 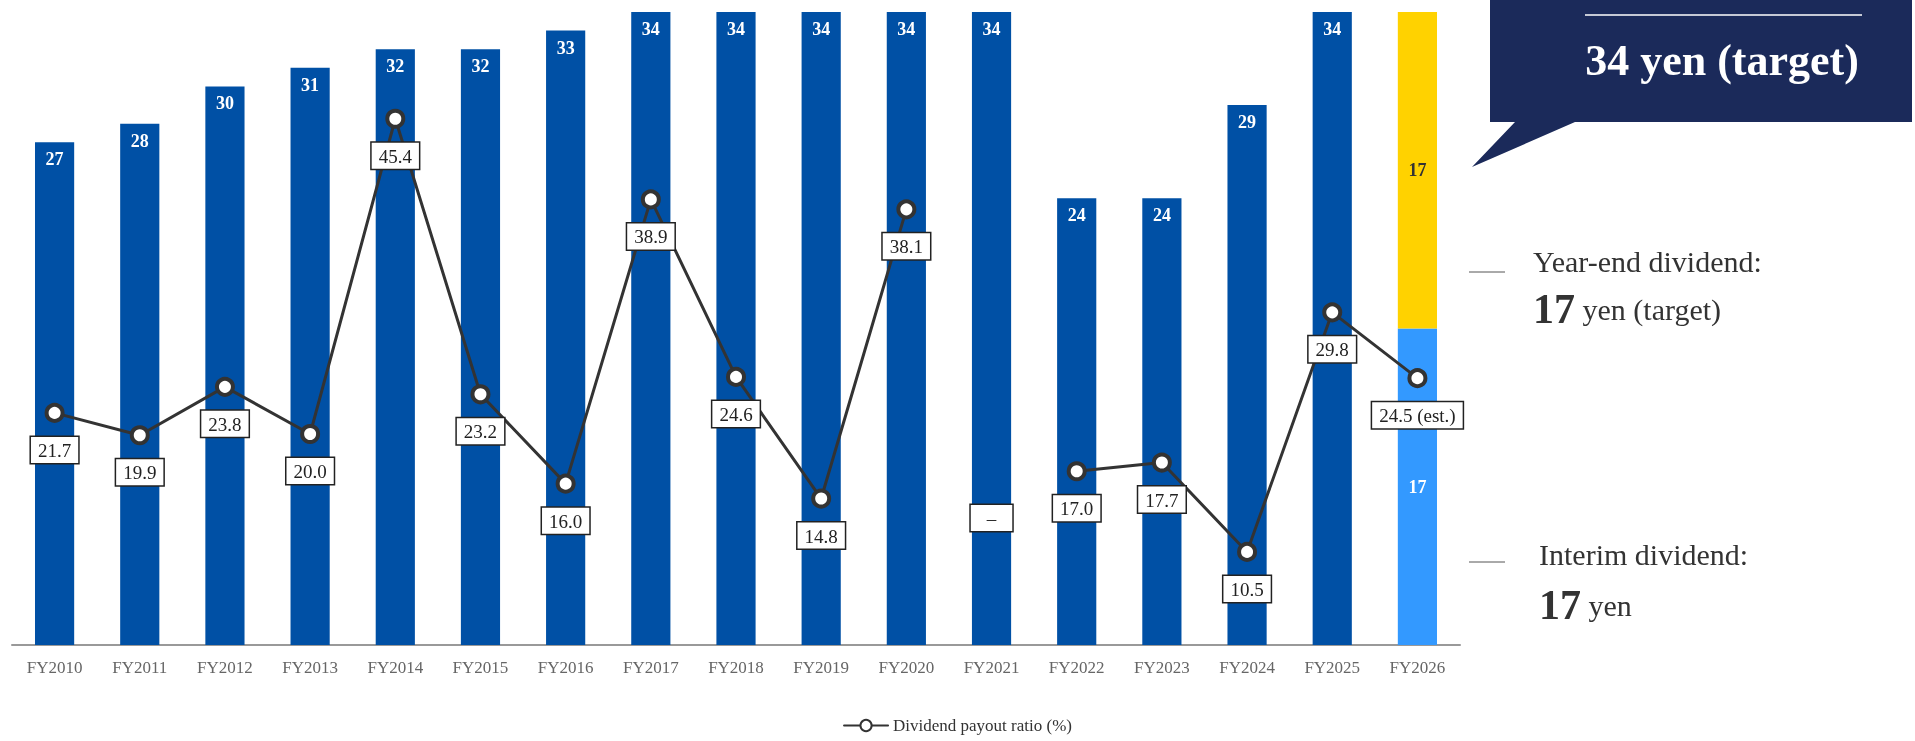 I want to click on x-tick-label: FY2018, so click(x=736, y=667).